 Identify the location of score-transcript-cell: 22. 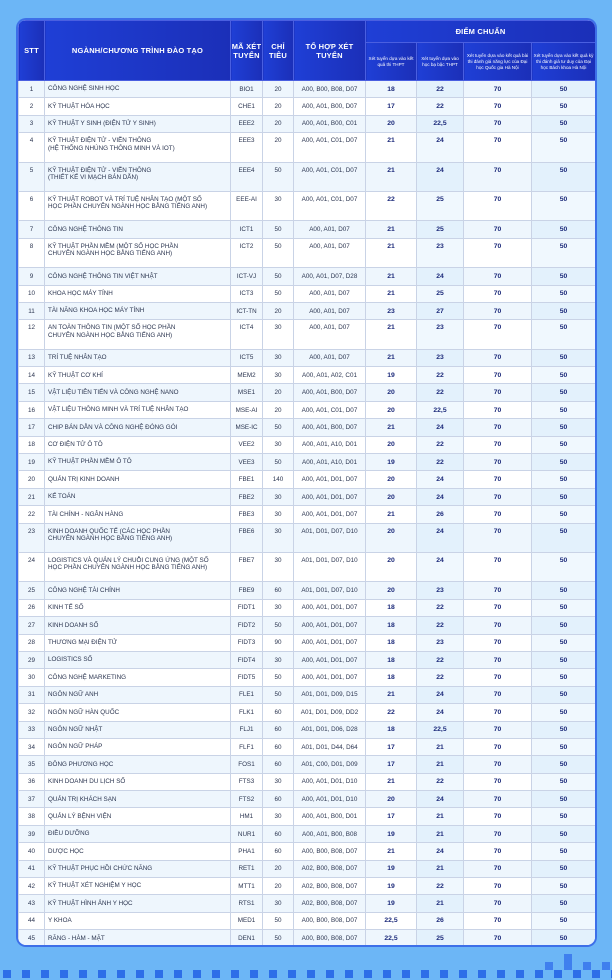
(440, 375).